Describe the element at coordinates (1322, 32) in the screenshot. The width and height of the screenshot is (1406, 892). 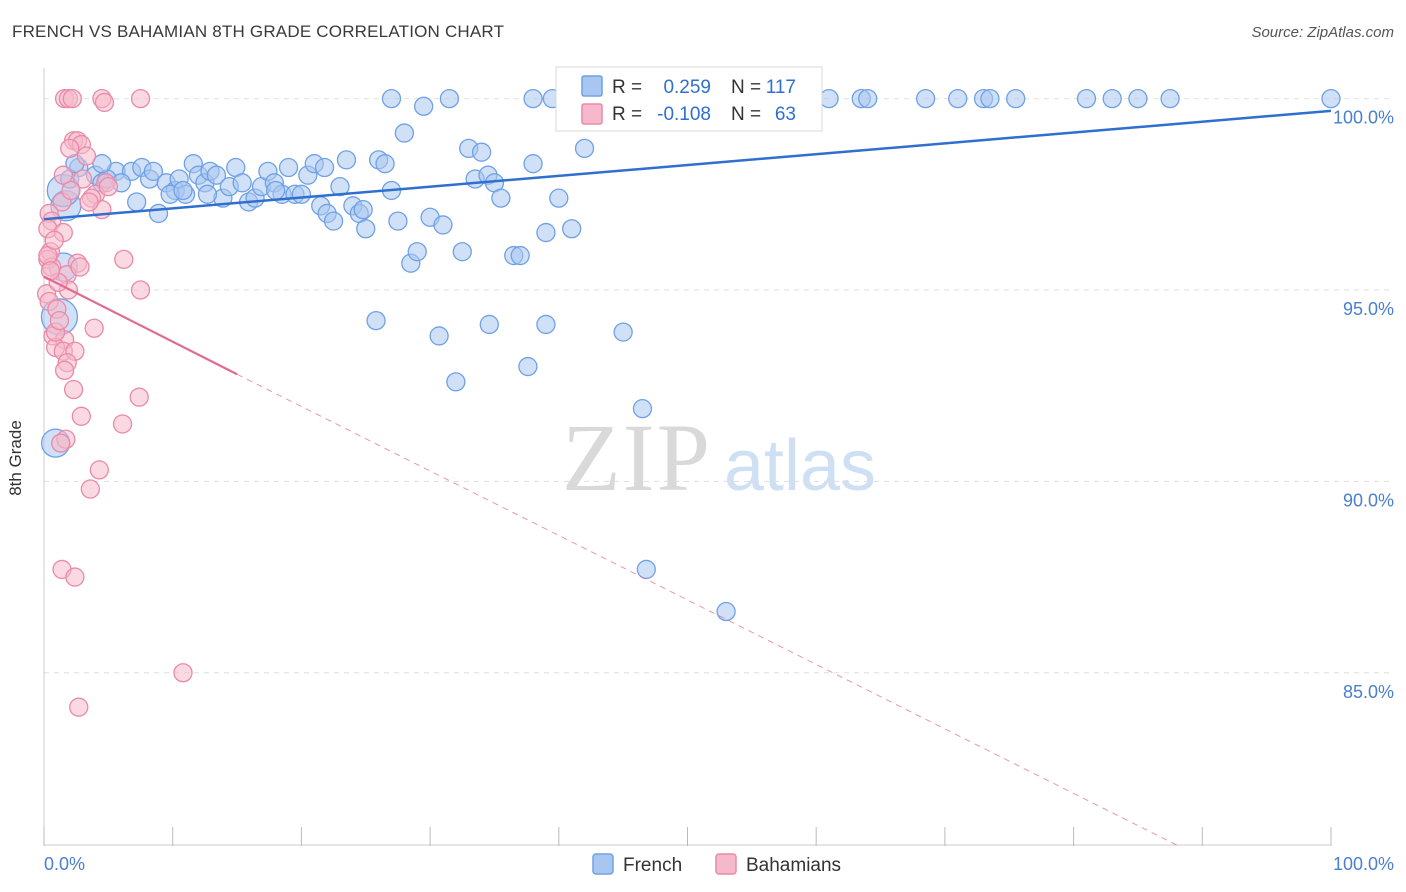
I see `source-label: Source: ZipAtlas.com` at that location.